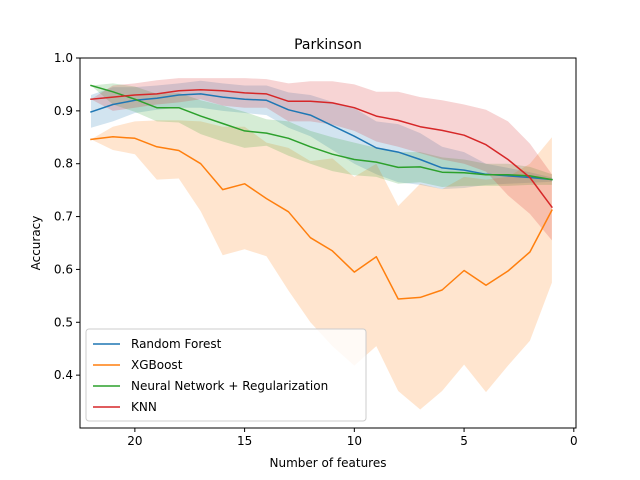  I want to click on x-tick-label-20: 20, so click(134, 441).